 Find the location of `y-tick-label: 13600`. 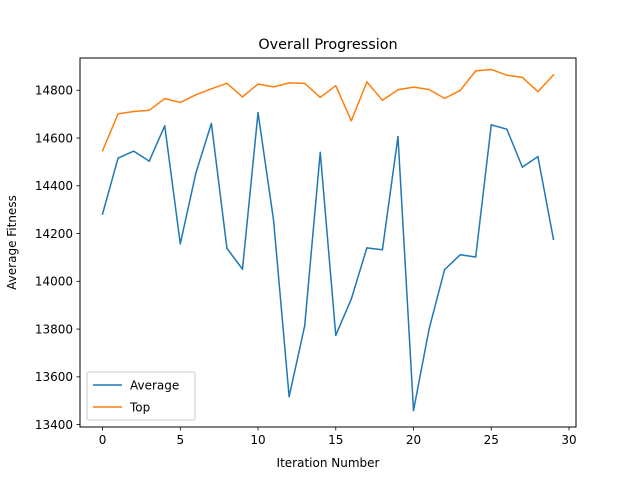

y-tick-label: 13600 is located at coordinates (54, 377).